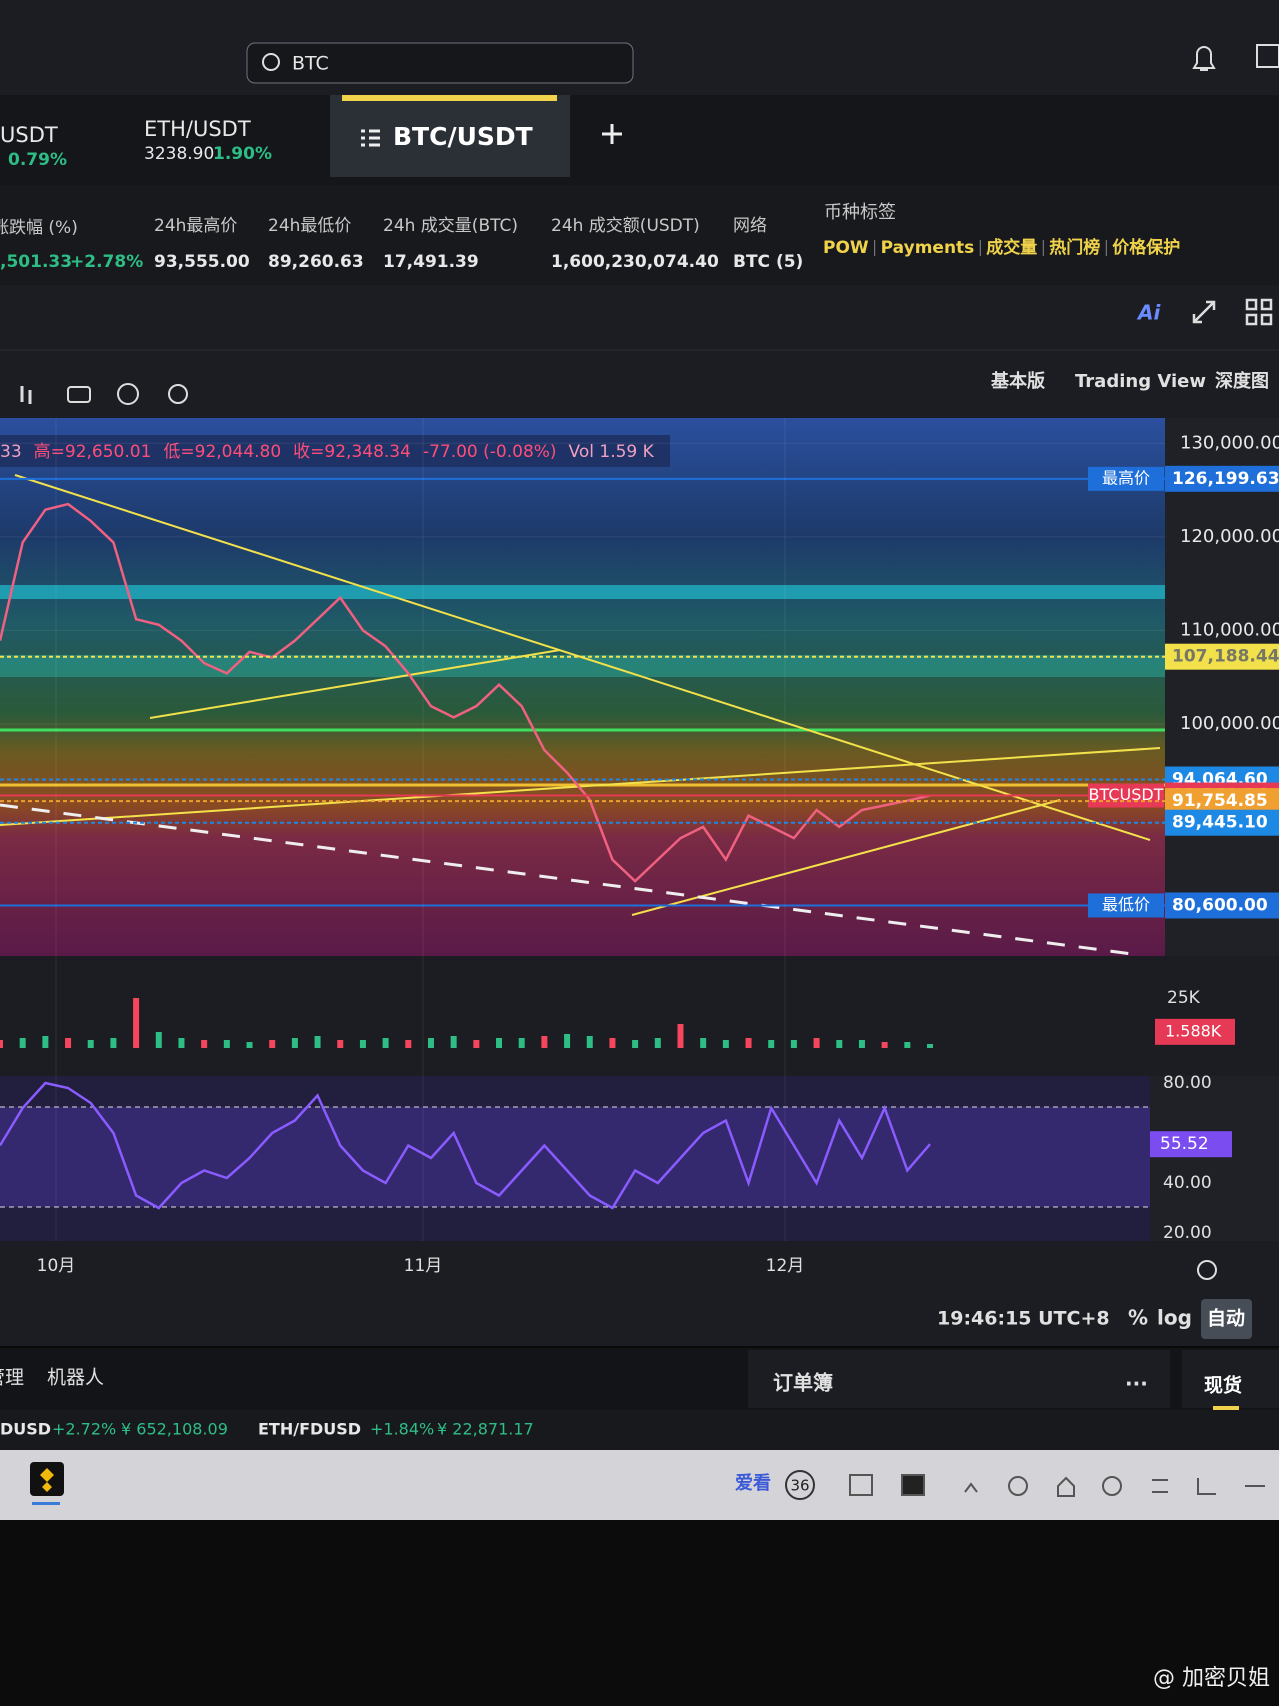 The height and width of the screenshot is (1706, 1279). Describe the element at coordinates (639, 47) in the screenshot. I see `top-bar` at that location.